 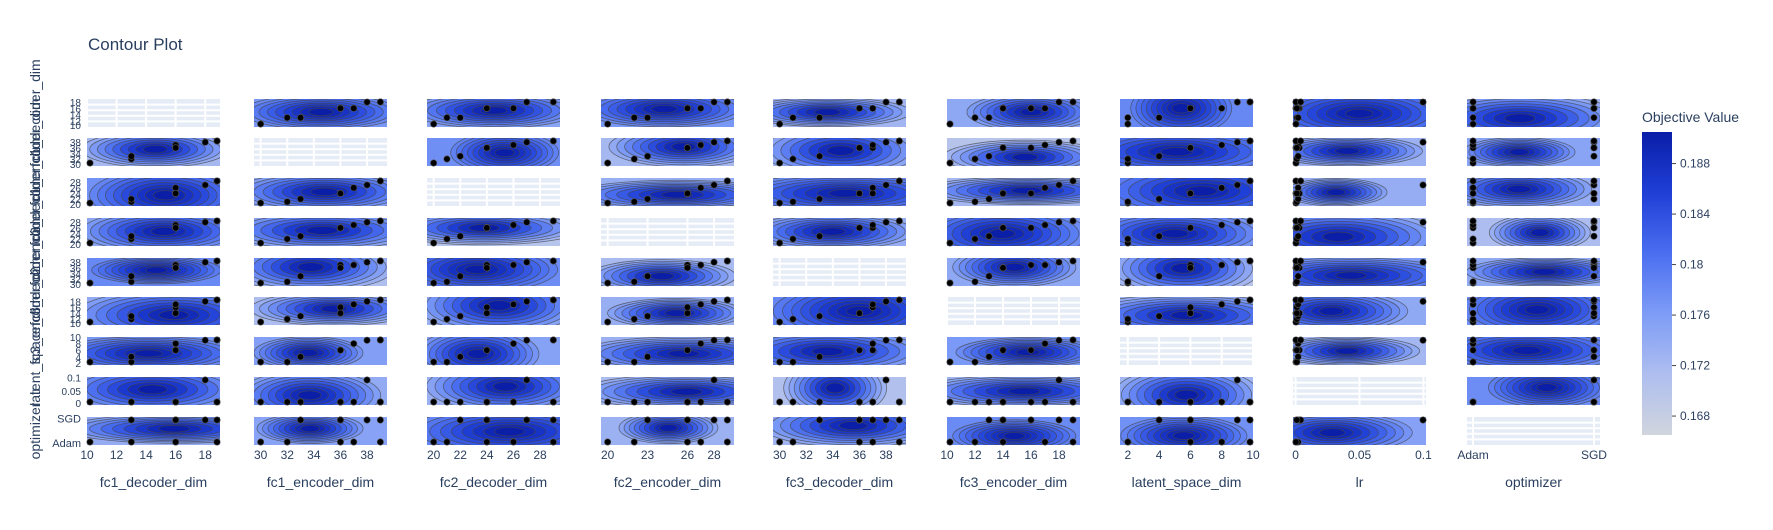 I want to click on panel-fc3_encoder_dim-vs-fc2_decoder_dim, so click(x=493, y=311).